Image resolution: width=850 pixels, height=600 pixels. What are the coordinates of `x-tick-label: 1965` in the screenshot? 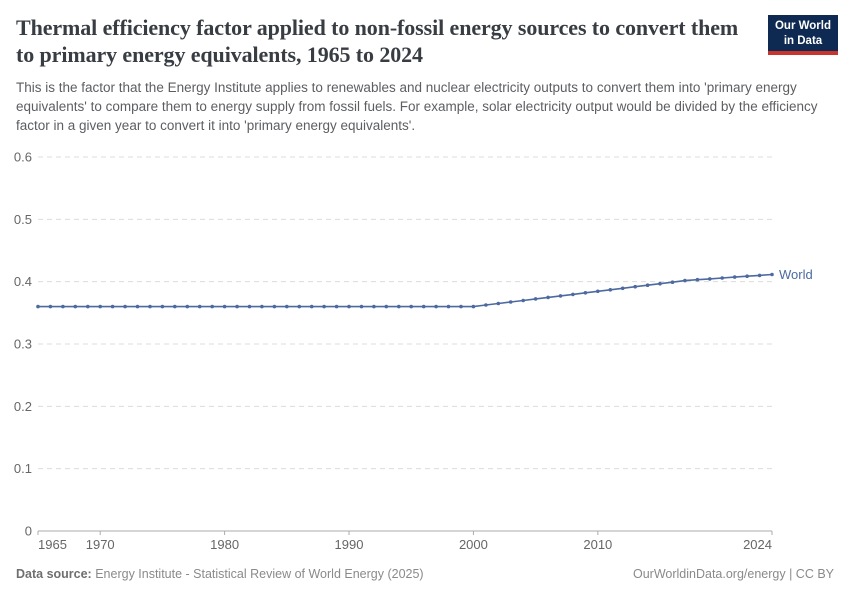 It's located at (52, 544).